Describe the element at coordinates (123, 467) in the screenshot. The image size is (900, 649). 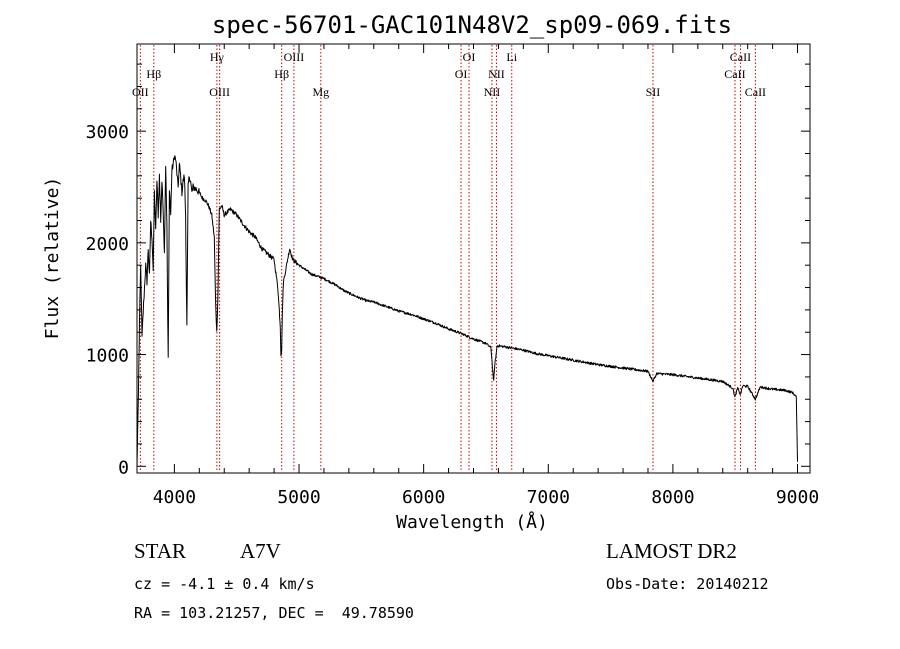
I see `y-tick-label: 0` at that location.